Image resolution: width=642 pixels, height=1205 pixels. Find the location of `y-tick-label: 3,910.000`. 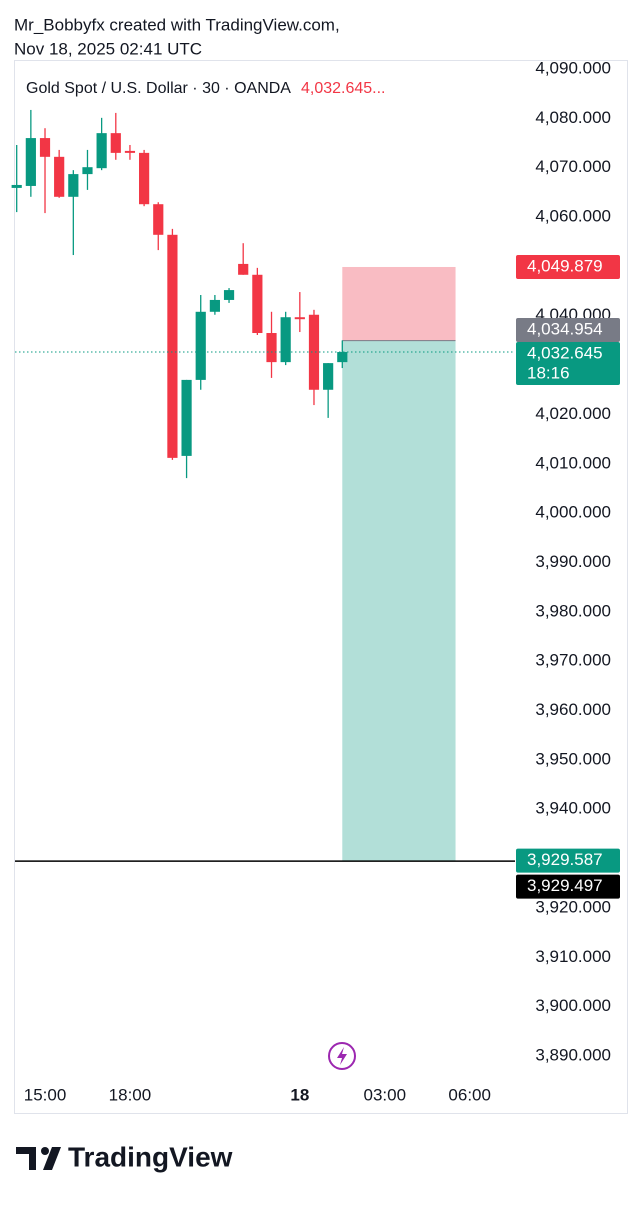

y-tick-label: 3,910.000 is located at coordinates (573, 956).